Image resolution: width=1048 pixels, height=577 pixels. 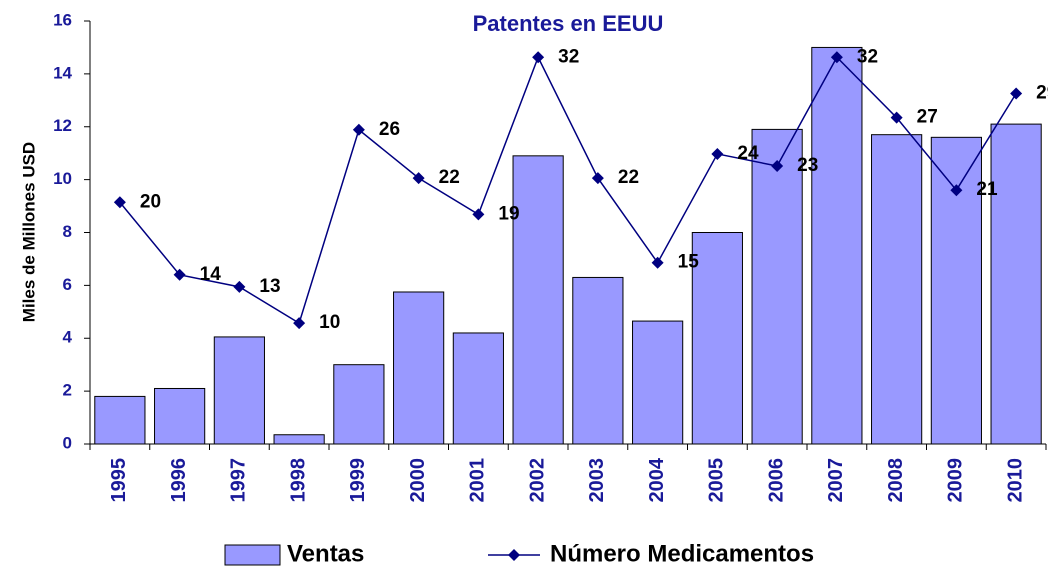 I want to click on y-tick-label: 14, so click(x=62, y=72).